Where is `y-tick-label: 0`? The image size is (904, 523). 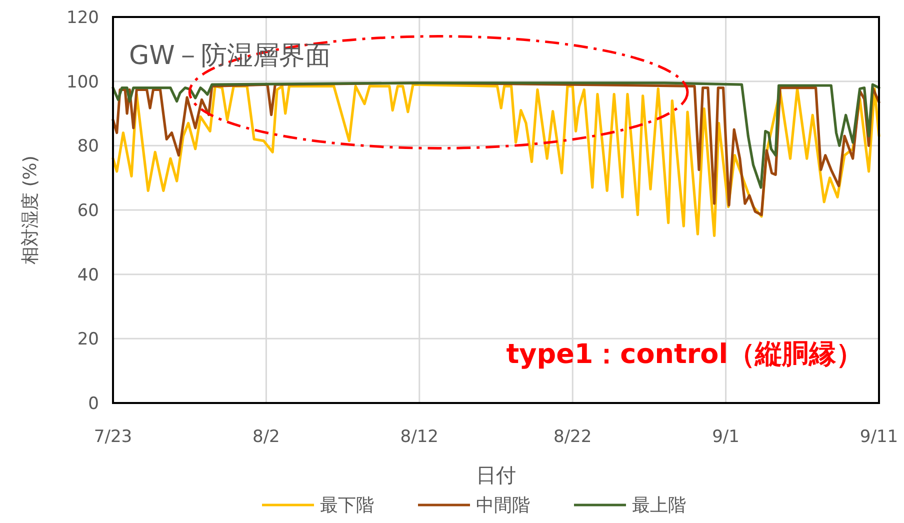 y-tick-label: 0 is located at coordinates (93, 404).